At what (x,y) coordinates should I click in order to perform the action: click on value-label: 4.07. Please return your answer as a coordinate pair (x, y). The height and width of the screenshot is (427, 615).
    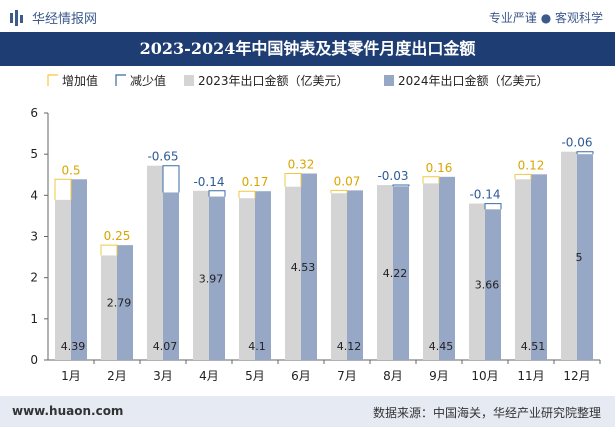
    Looking at the image, I should click on (165, 346).